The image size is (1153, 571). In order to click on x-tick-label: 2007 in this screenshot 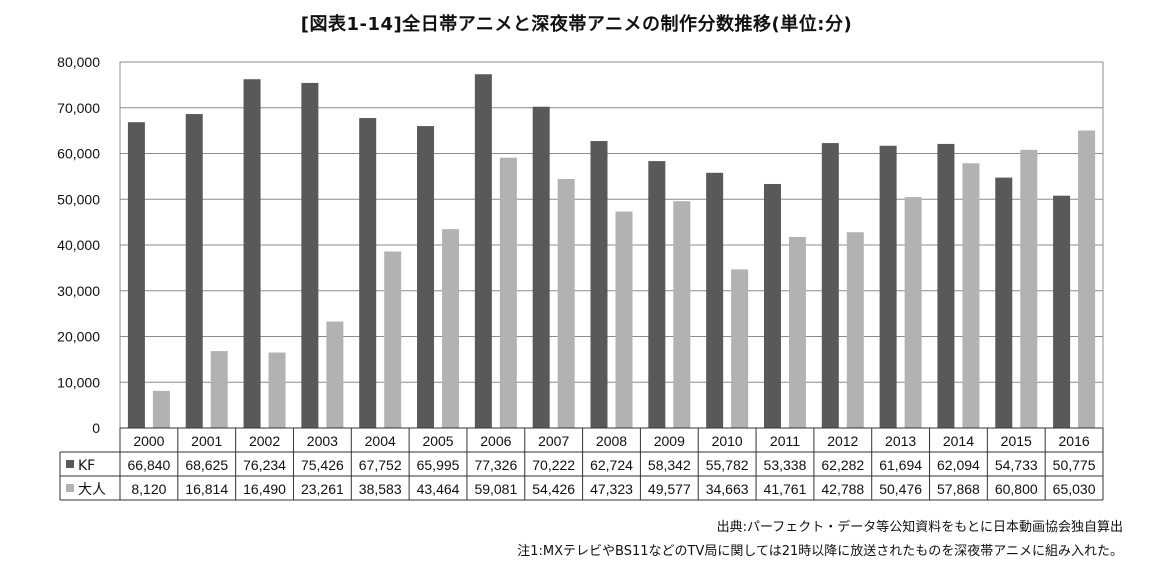, I will do `click(553, 441)`.